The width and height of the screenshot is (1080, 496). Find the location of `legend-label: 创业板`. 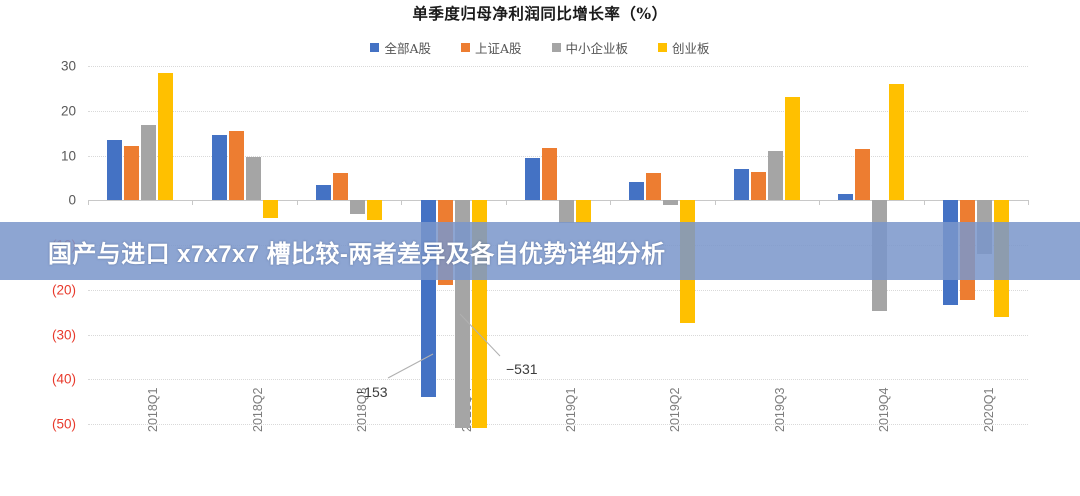

legend-label: 创业板 is located at coordinates (691, 48).